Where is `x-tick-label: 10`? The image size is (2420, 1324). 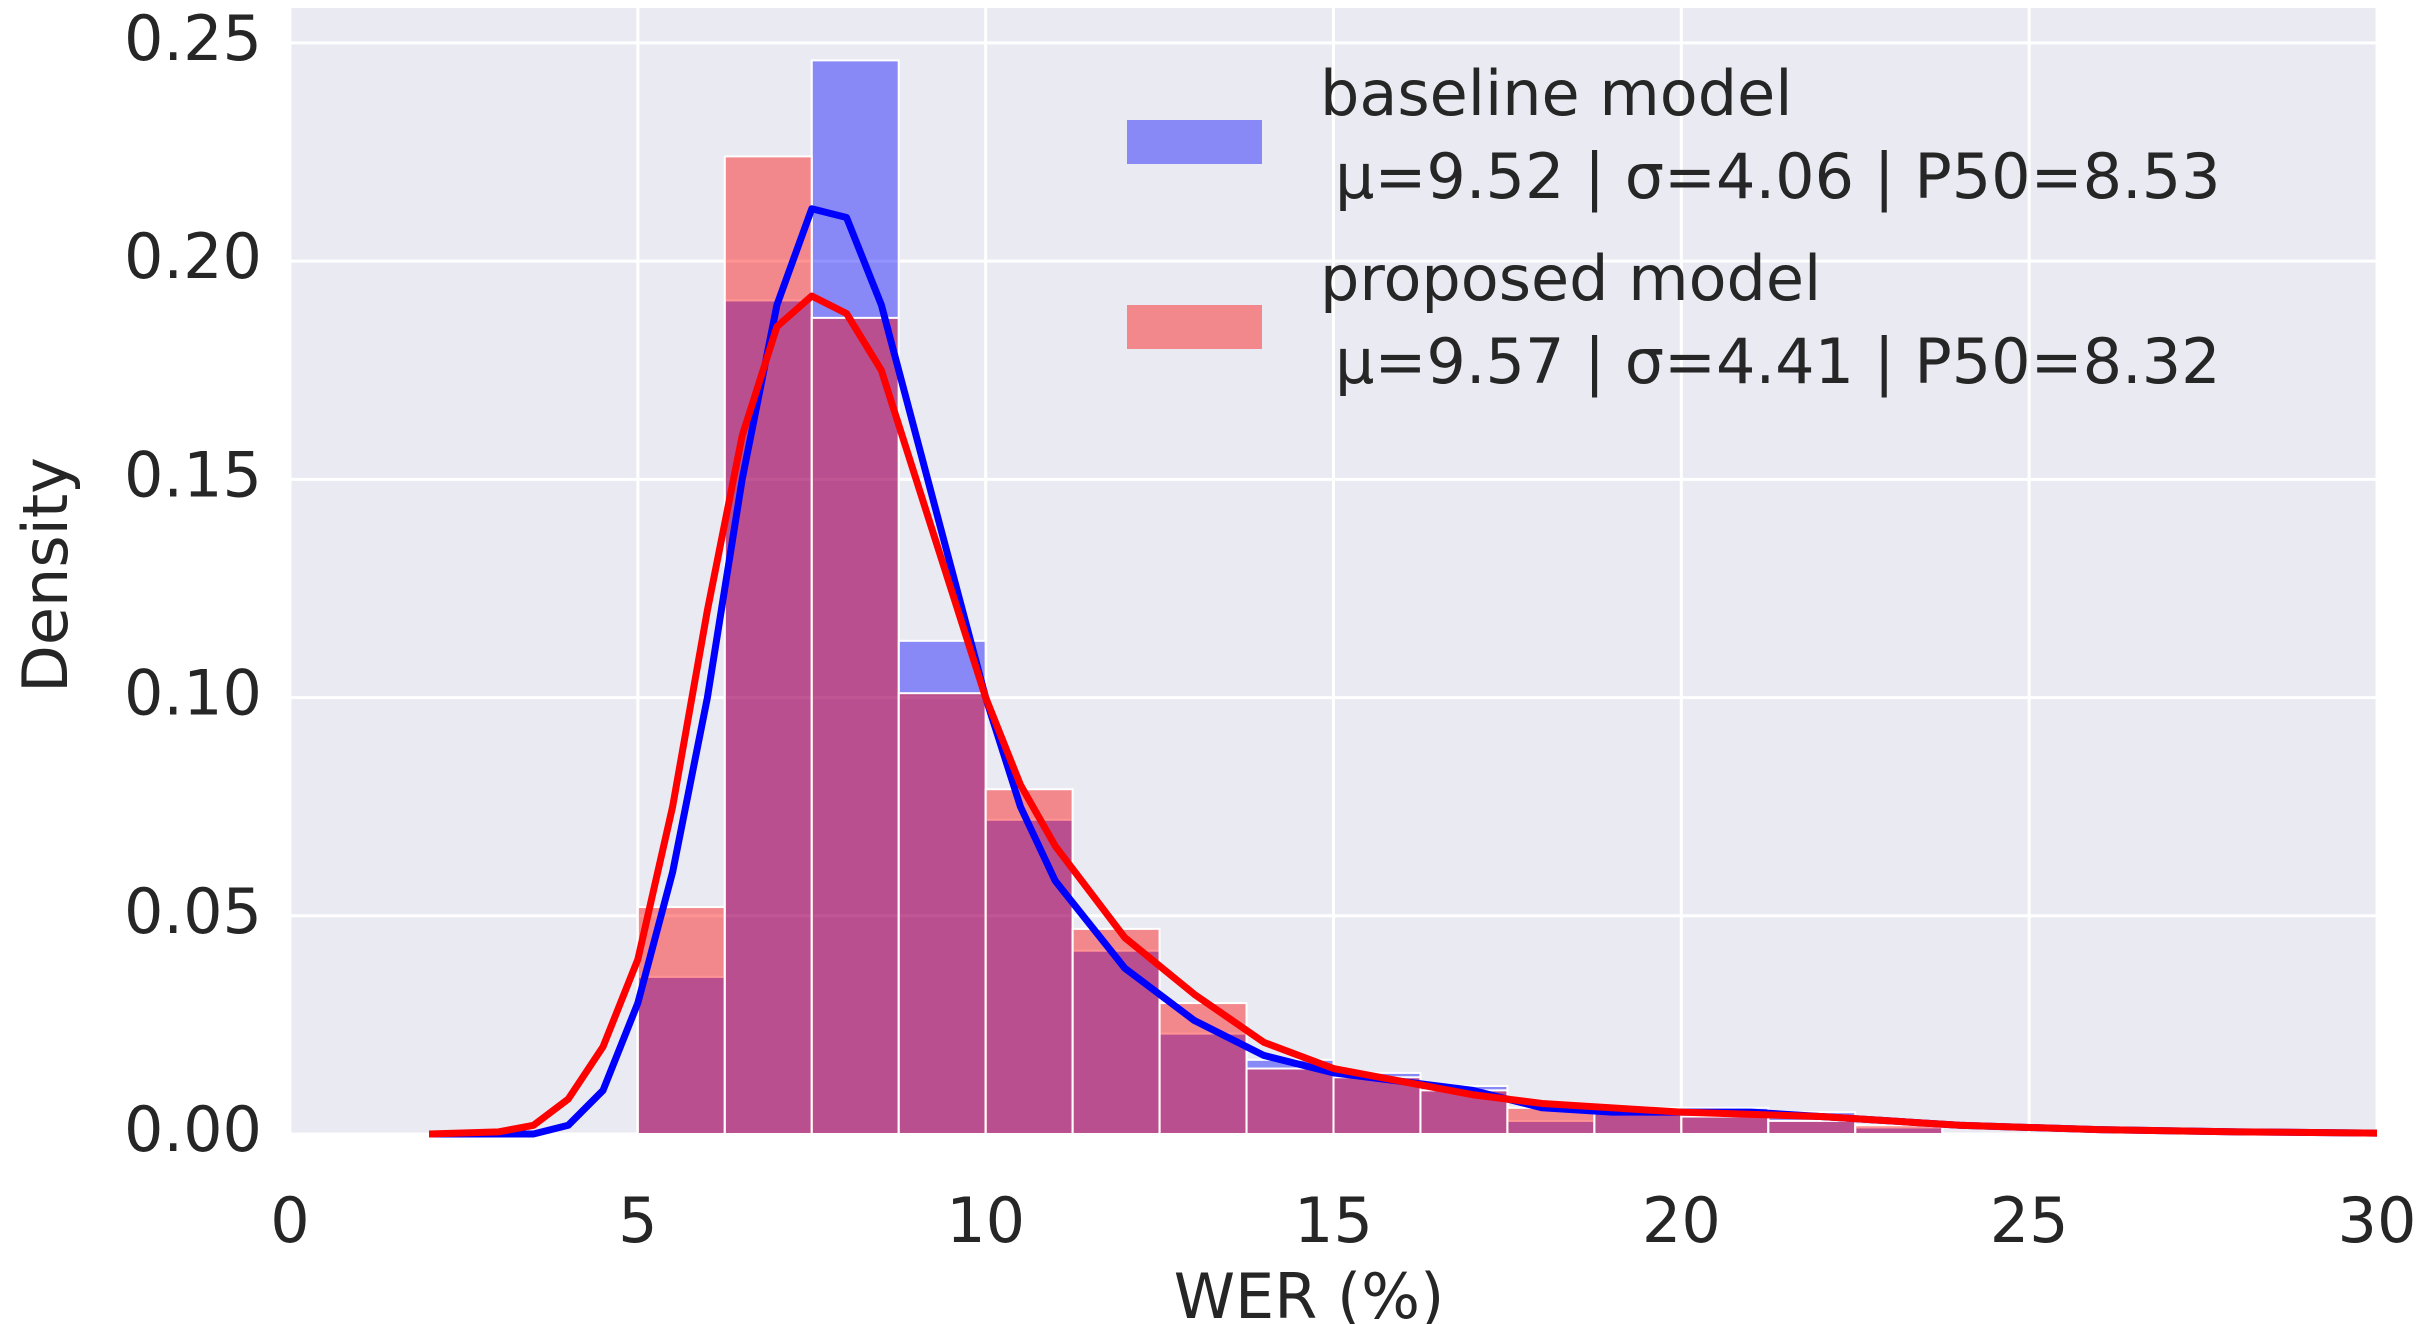
x-tick-label: 10 is located at coordinates (985, 1220).